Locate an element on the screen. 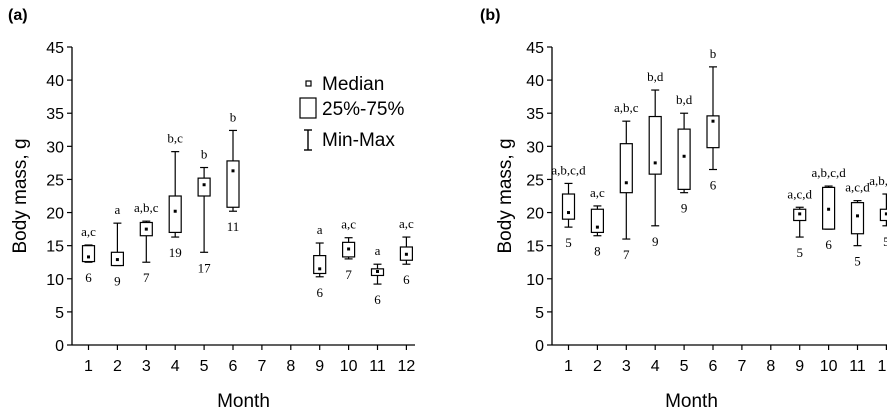  significance-letters: b is located at coordinates (233, 116).